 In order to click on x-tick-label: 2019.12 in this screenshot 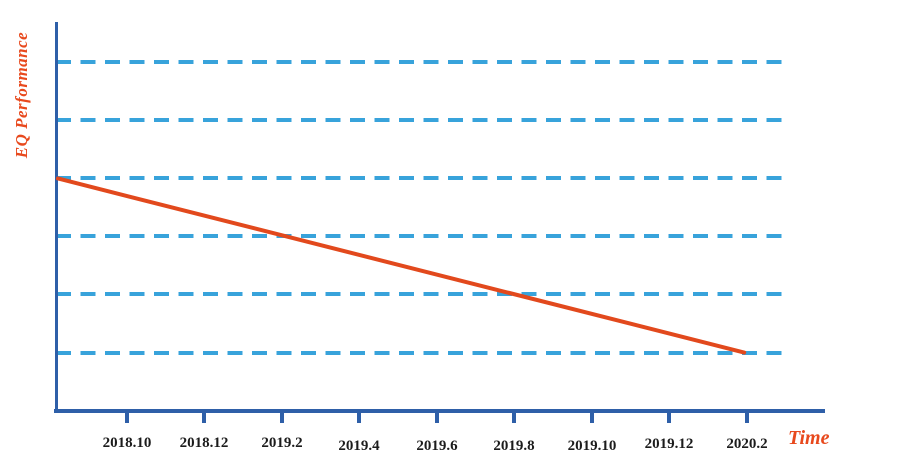, I will do `click(669, 444)`.